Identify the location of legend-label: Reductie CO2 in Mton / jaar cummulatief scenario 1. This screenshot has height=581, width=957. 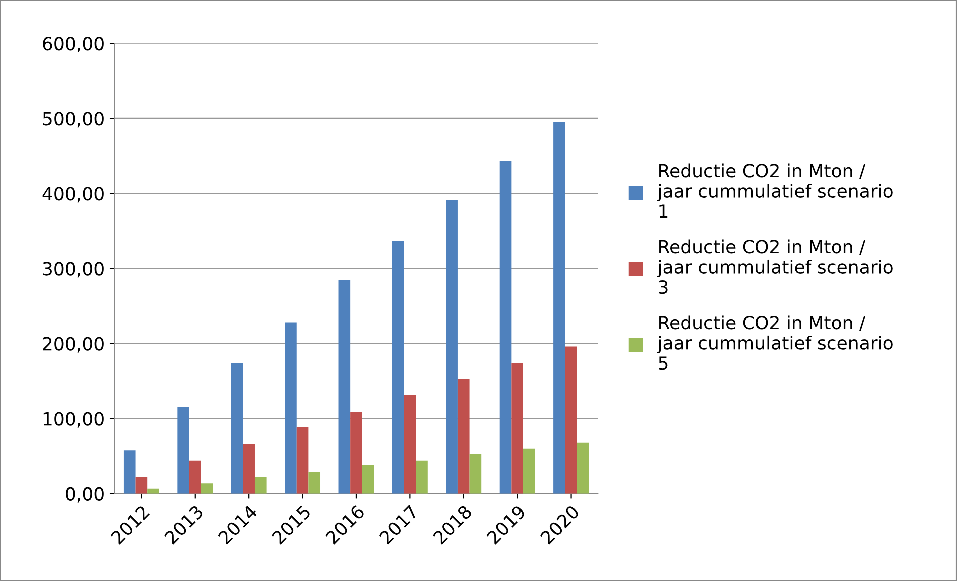
(775, 191).